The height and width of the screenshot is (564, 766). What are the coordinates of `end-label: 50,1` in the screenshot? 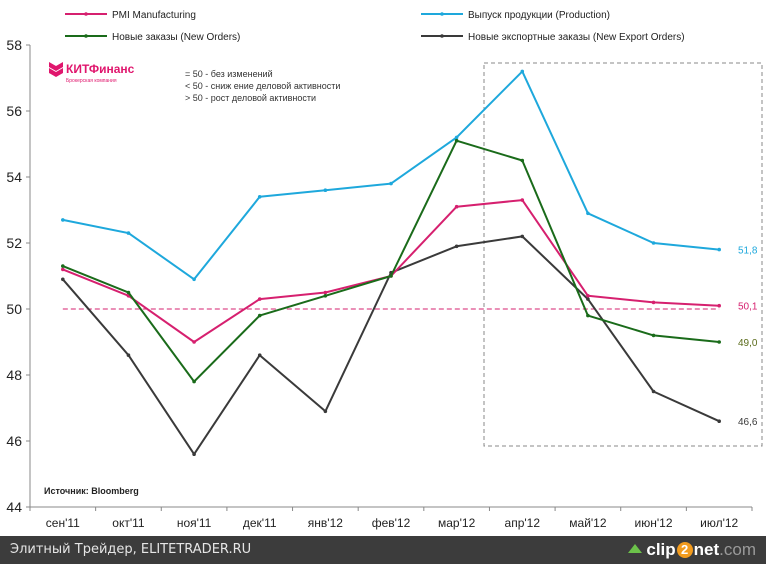 It's located at (748, 307).